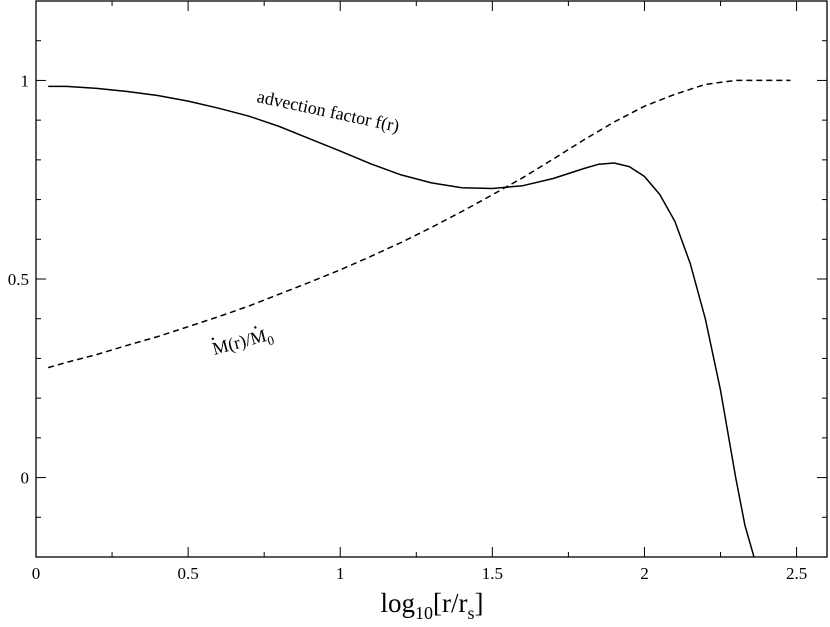 This screenshot has height=627, width=830. What do you see at coordinates (450, 603) in the screenshot?
I see `x-axis-title-mid: [r/r` at bounding box center [450, 603].